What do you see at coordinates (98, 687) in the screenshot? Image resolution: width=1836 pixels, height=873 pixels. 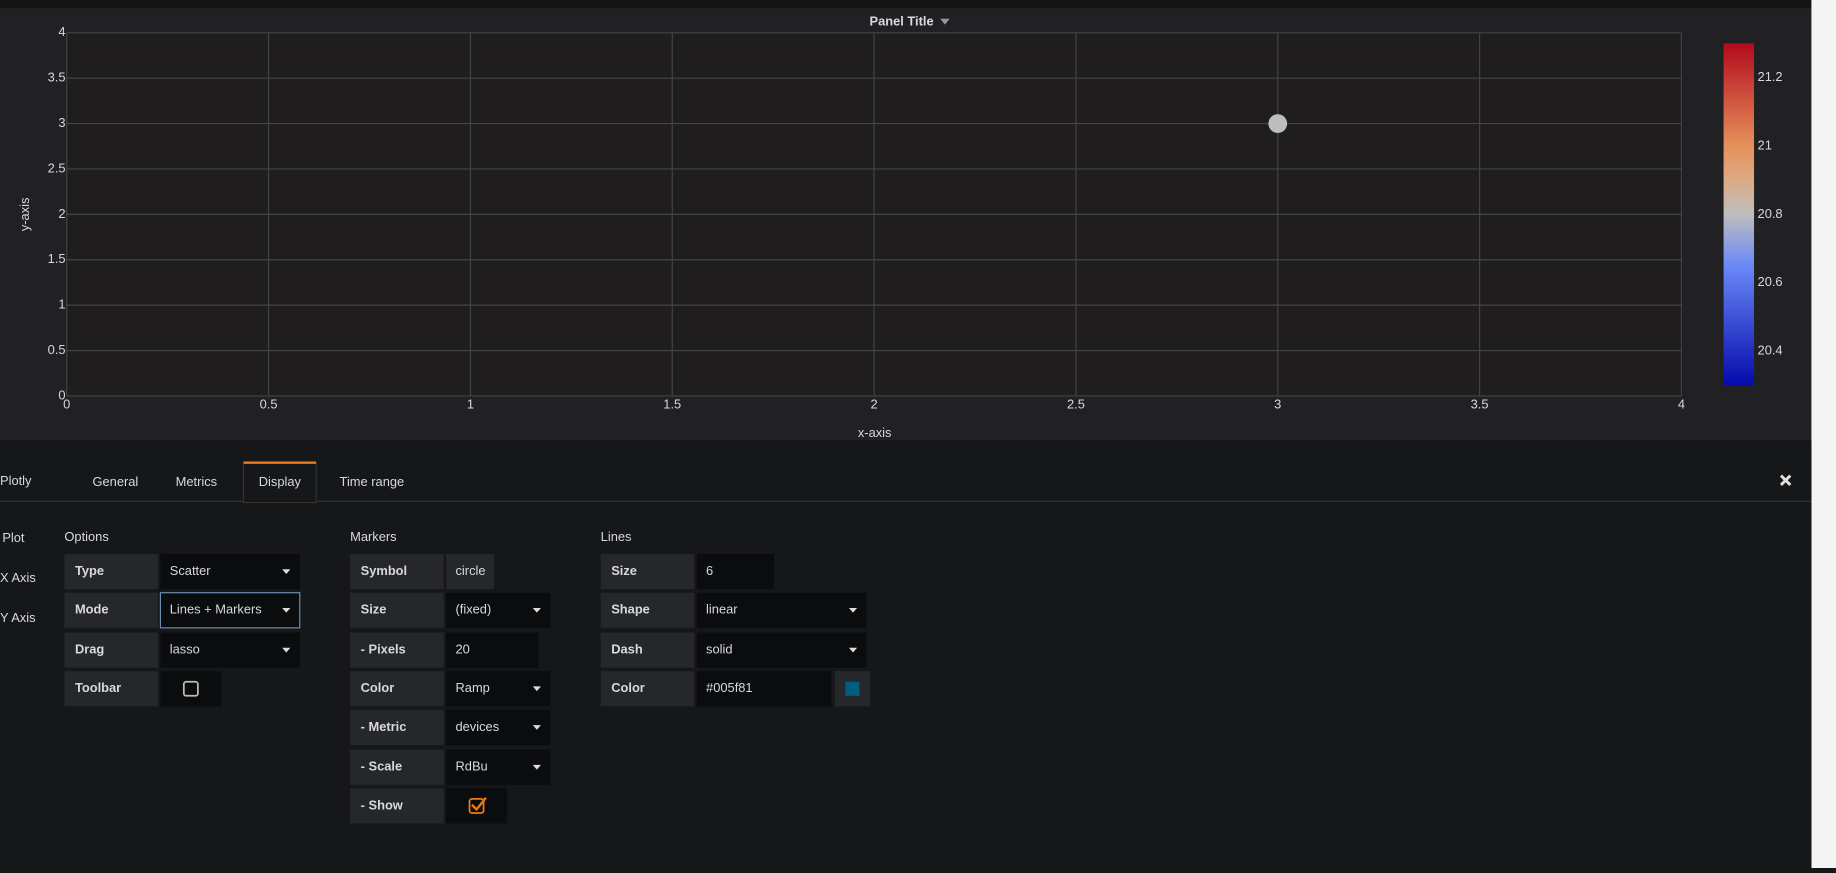 I see `field-label: Toolbar` at bounding box center [98, 687].